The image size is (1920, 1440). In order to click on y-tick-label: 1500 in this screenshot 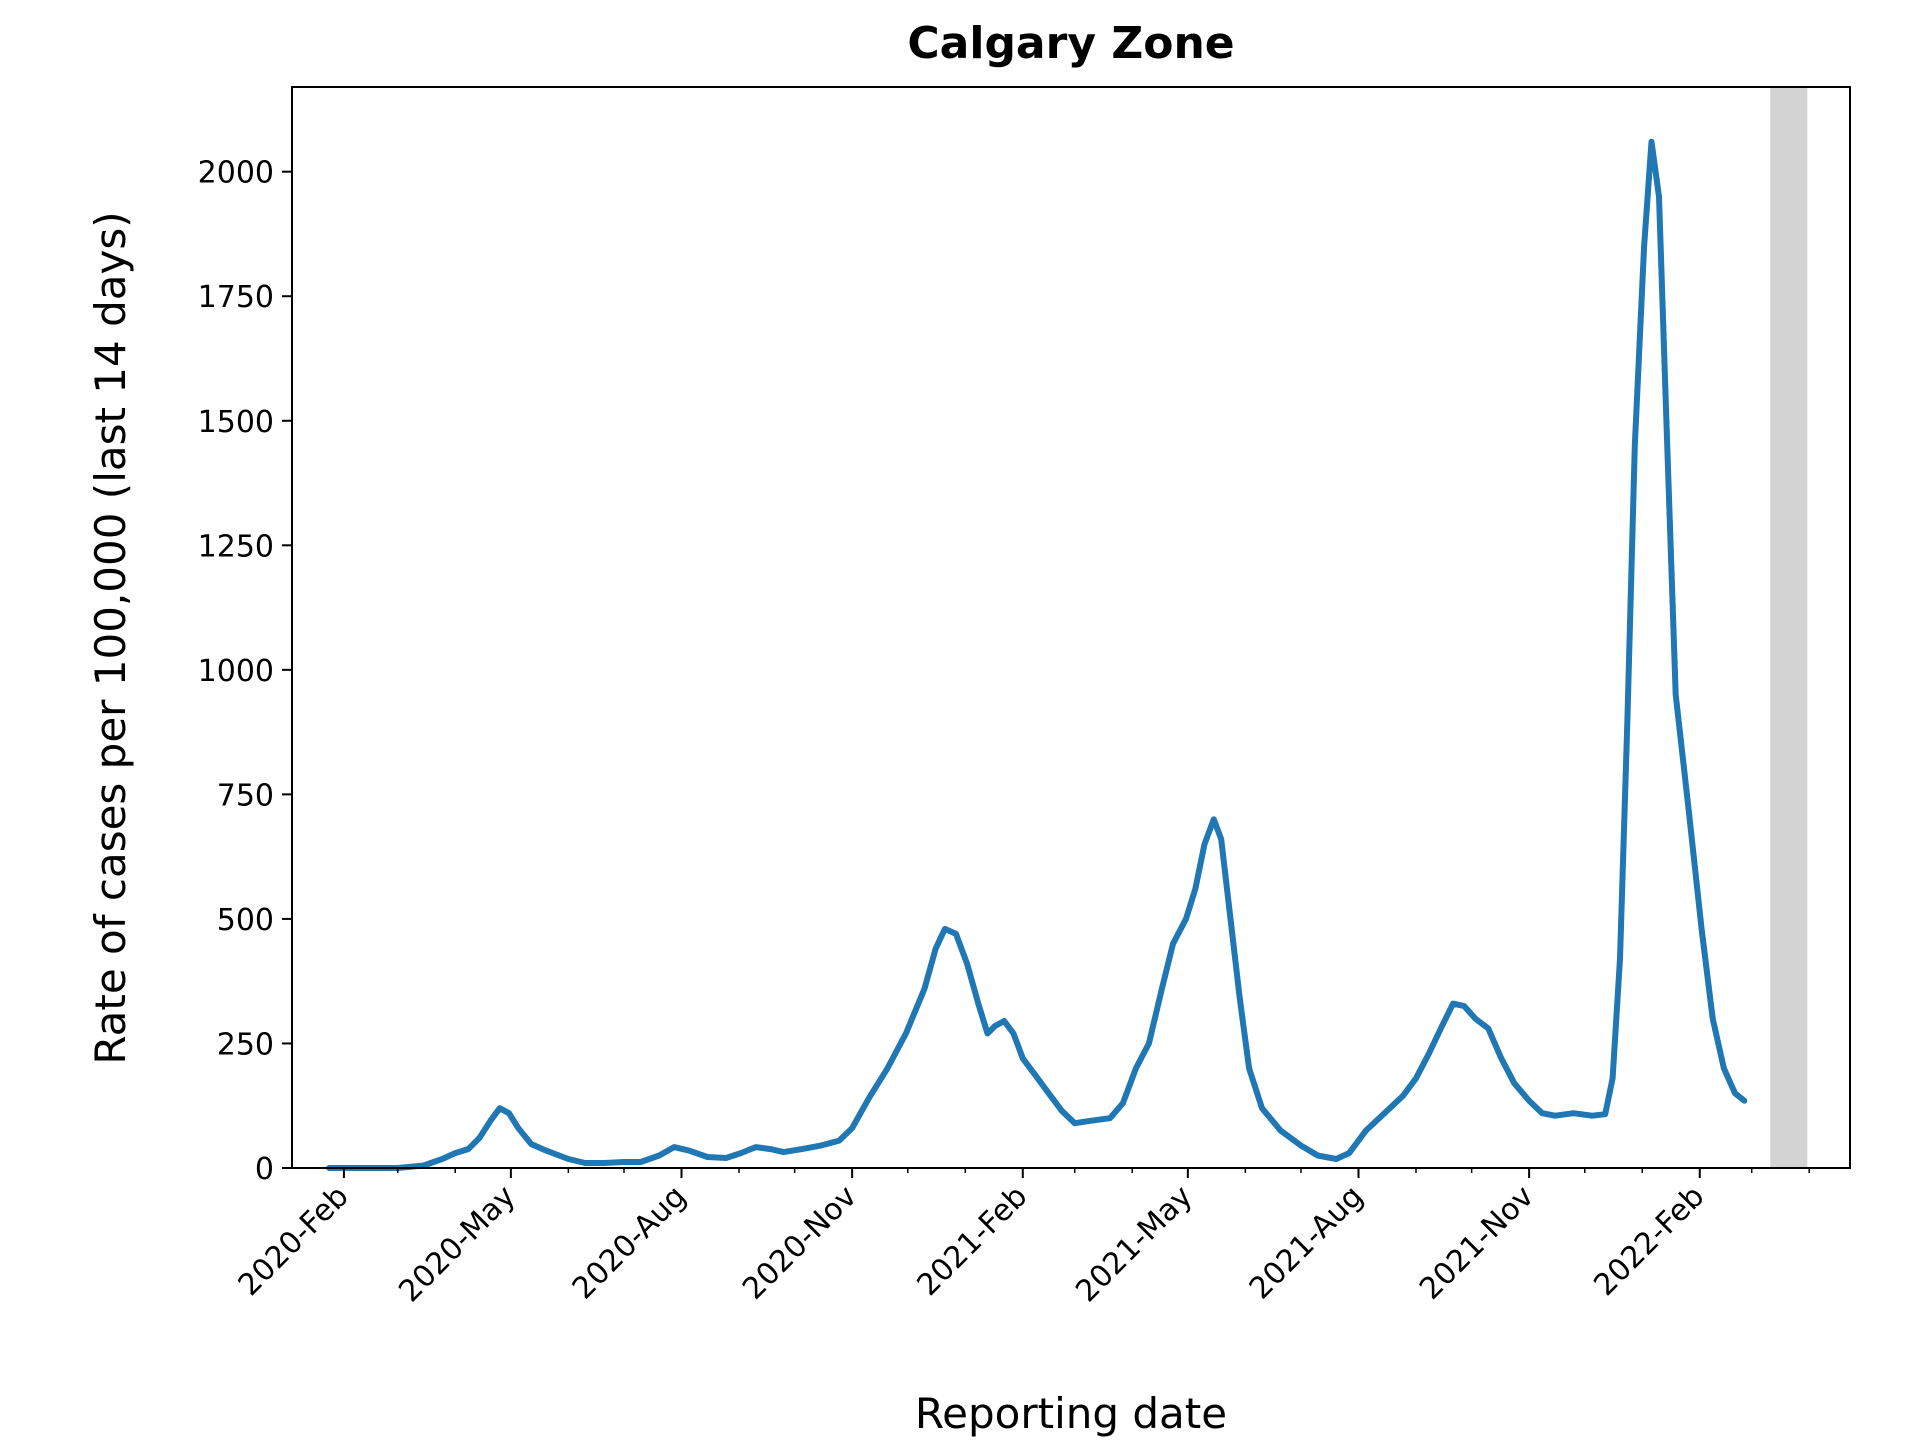, I will do `click(236, 422)`.